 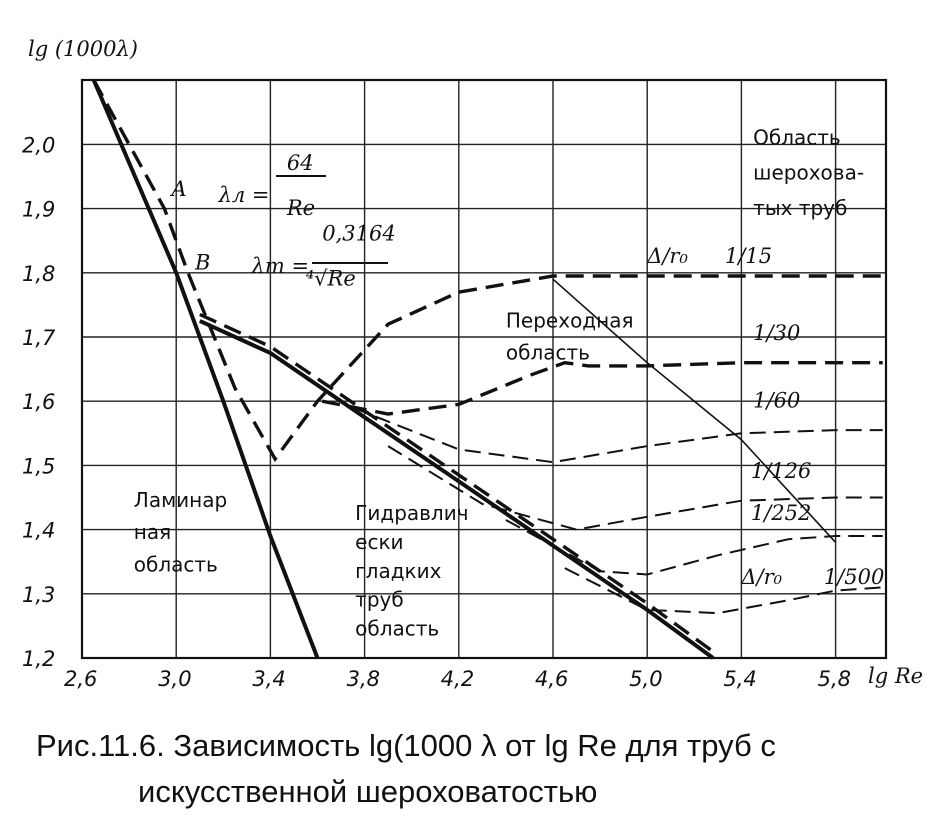 I want to click on y-tick-label: 1,9, so click(x=38, y=210).